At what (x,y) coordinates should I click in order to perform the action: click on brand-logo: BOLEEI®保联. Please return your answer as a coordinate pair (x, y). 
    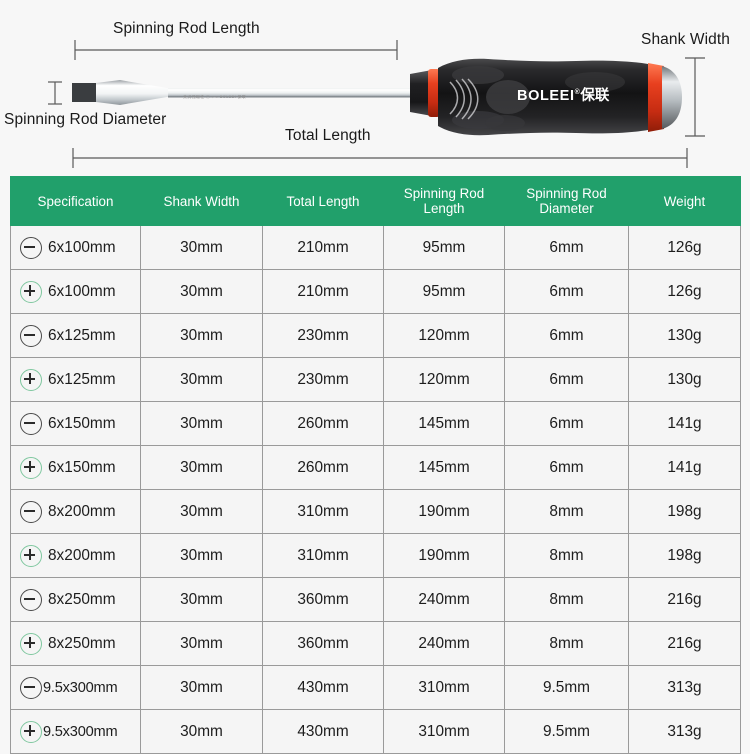
    Looking at the image, I should click on (563, 94).